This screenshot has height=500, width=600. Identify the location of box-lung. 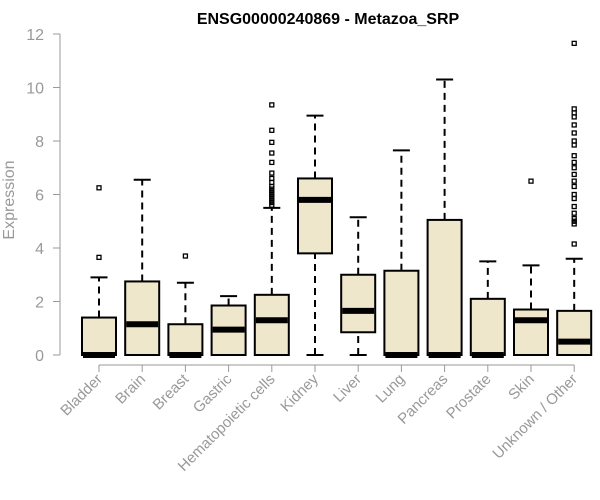
(401, 253).